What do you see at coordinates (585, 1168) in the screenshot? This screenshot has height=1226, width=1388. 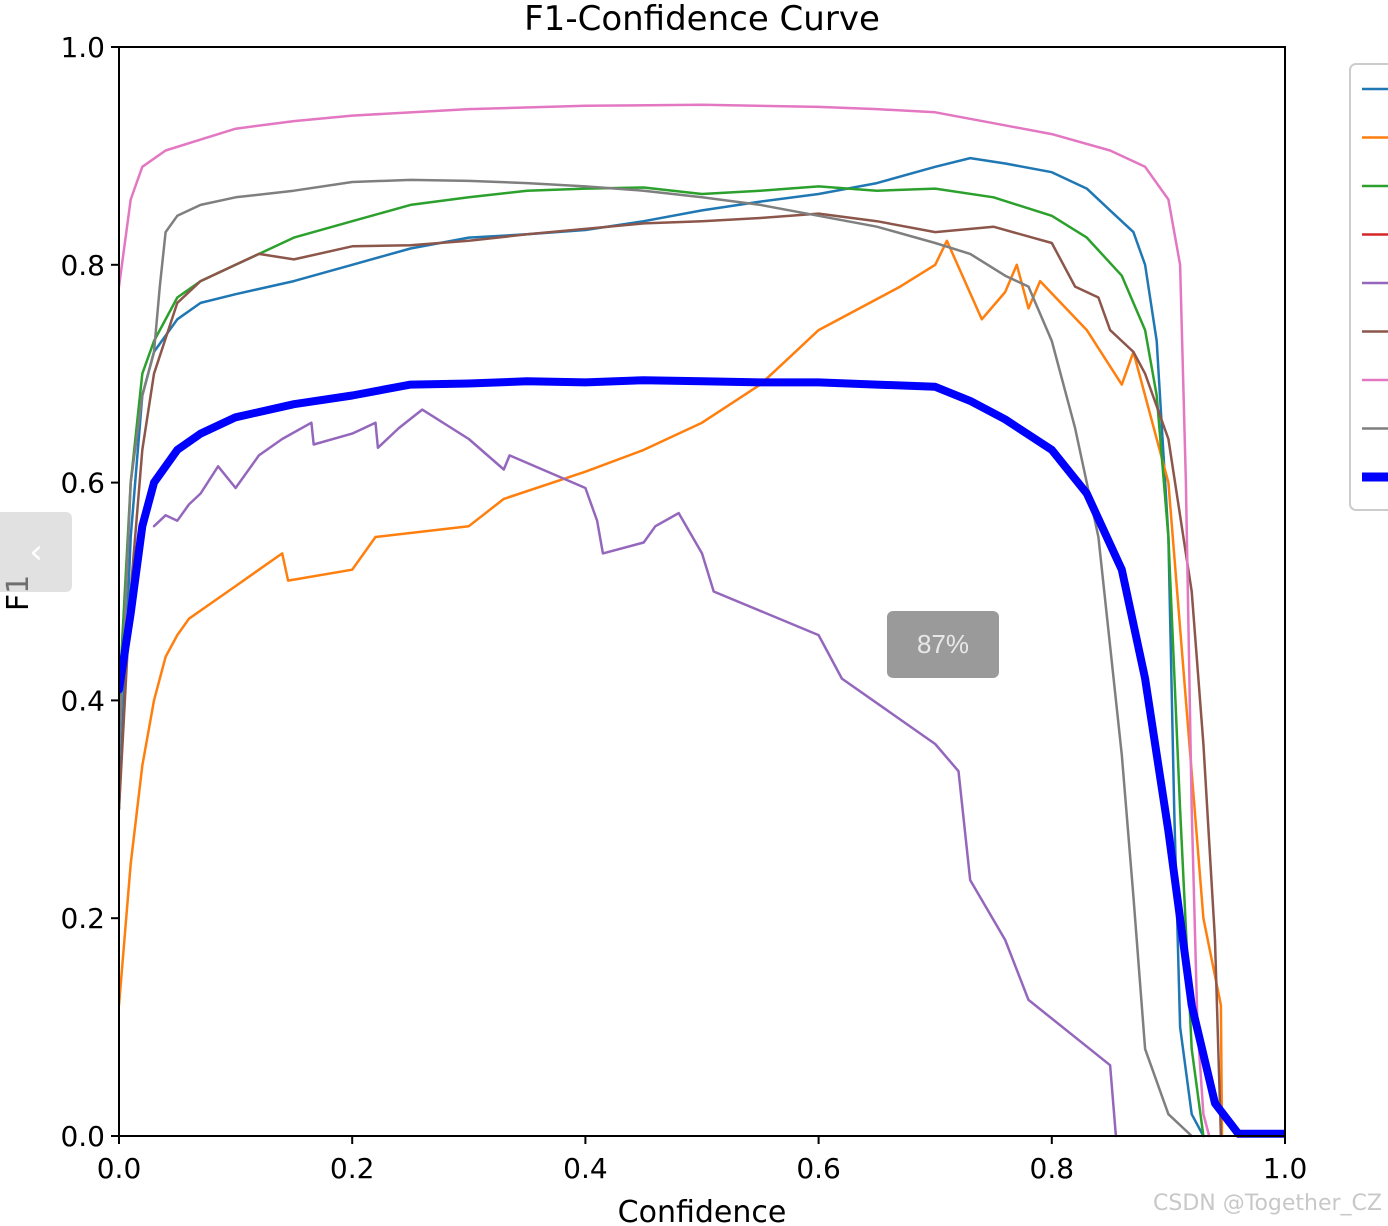 I see `x-tick-label: 0.4` at bounding box center [585, 1168].